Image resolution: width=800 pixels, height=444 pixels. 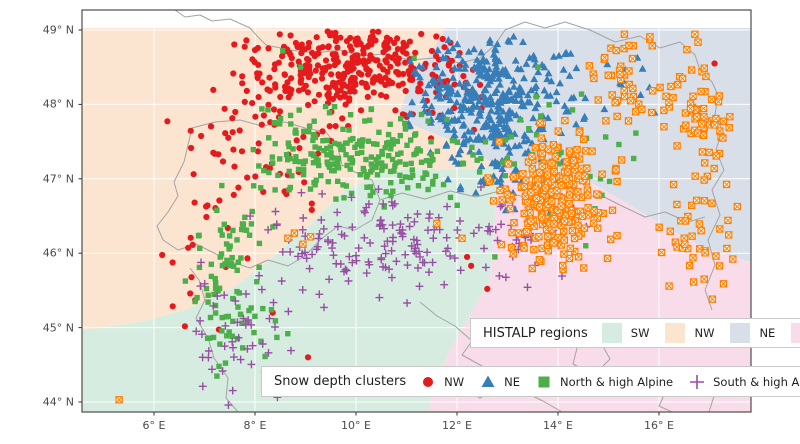 I want to click on legend-item-ne: NE, so click(x=752, y=333).